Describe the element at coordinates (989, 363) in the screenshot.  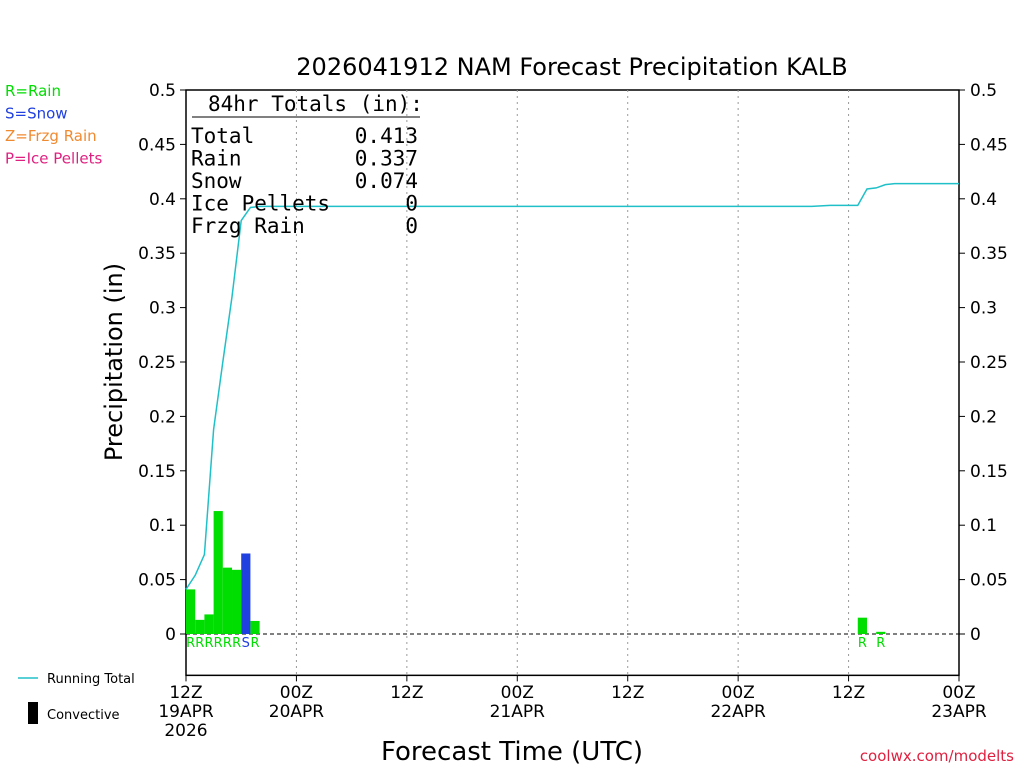
I see `y-tick-label-right: 0.25` at that location.